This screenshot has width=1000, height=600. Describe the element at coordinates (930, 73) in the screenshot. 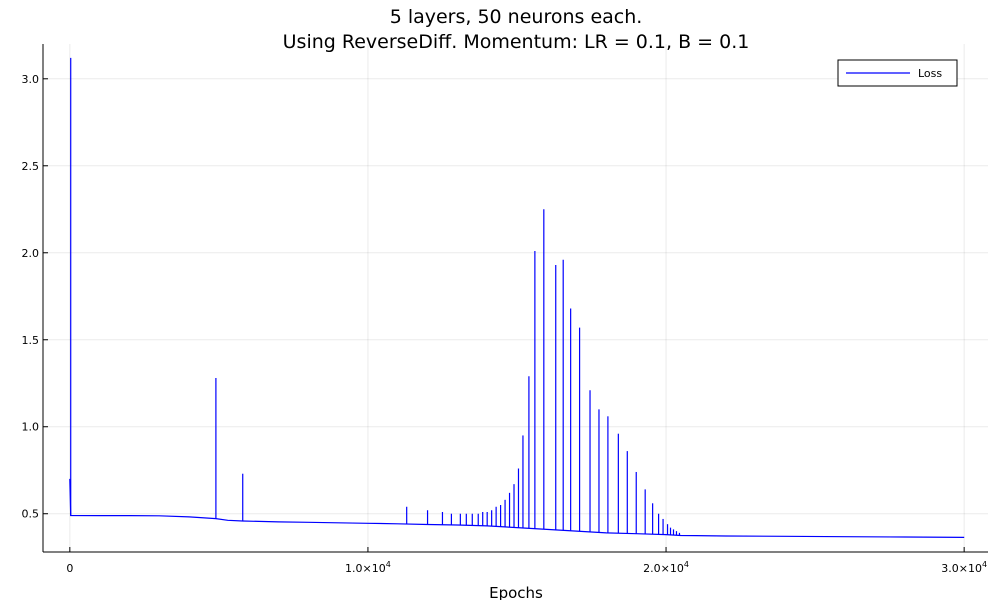

I see `legend-label-loss: Loss` at that location.